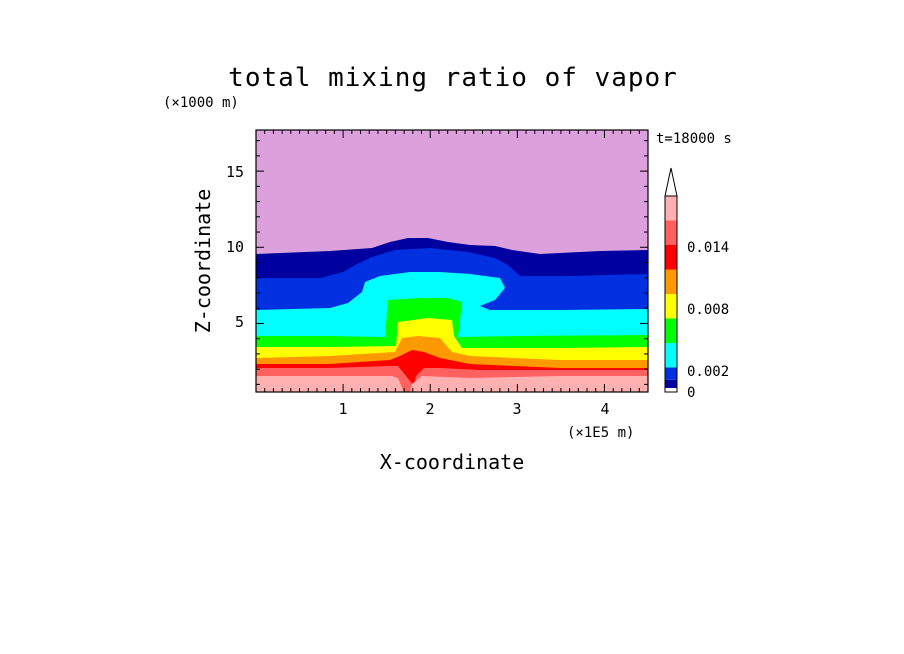 Image resolution: width=904 pixels, height=654 pixels. What do you see at coordinates (342, 409) in the screenshot?
I see `x-tick-label: 1` at bounding box center [342, 409].